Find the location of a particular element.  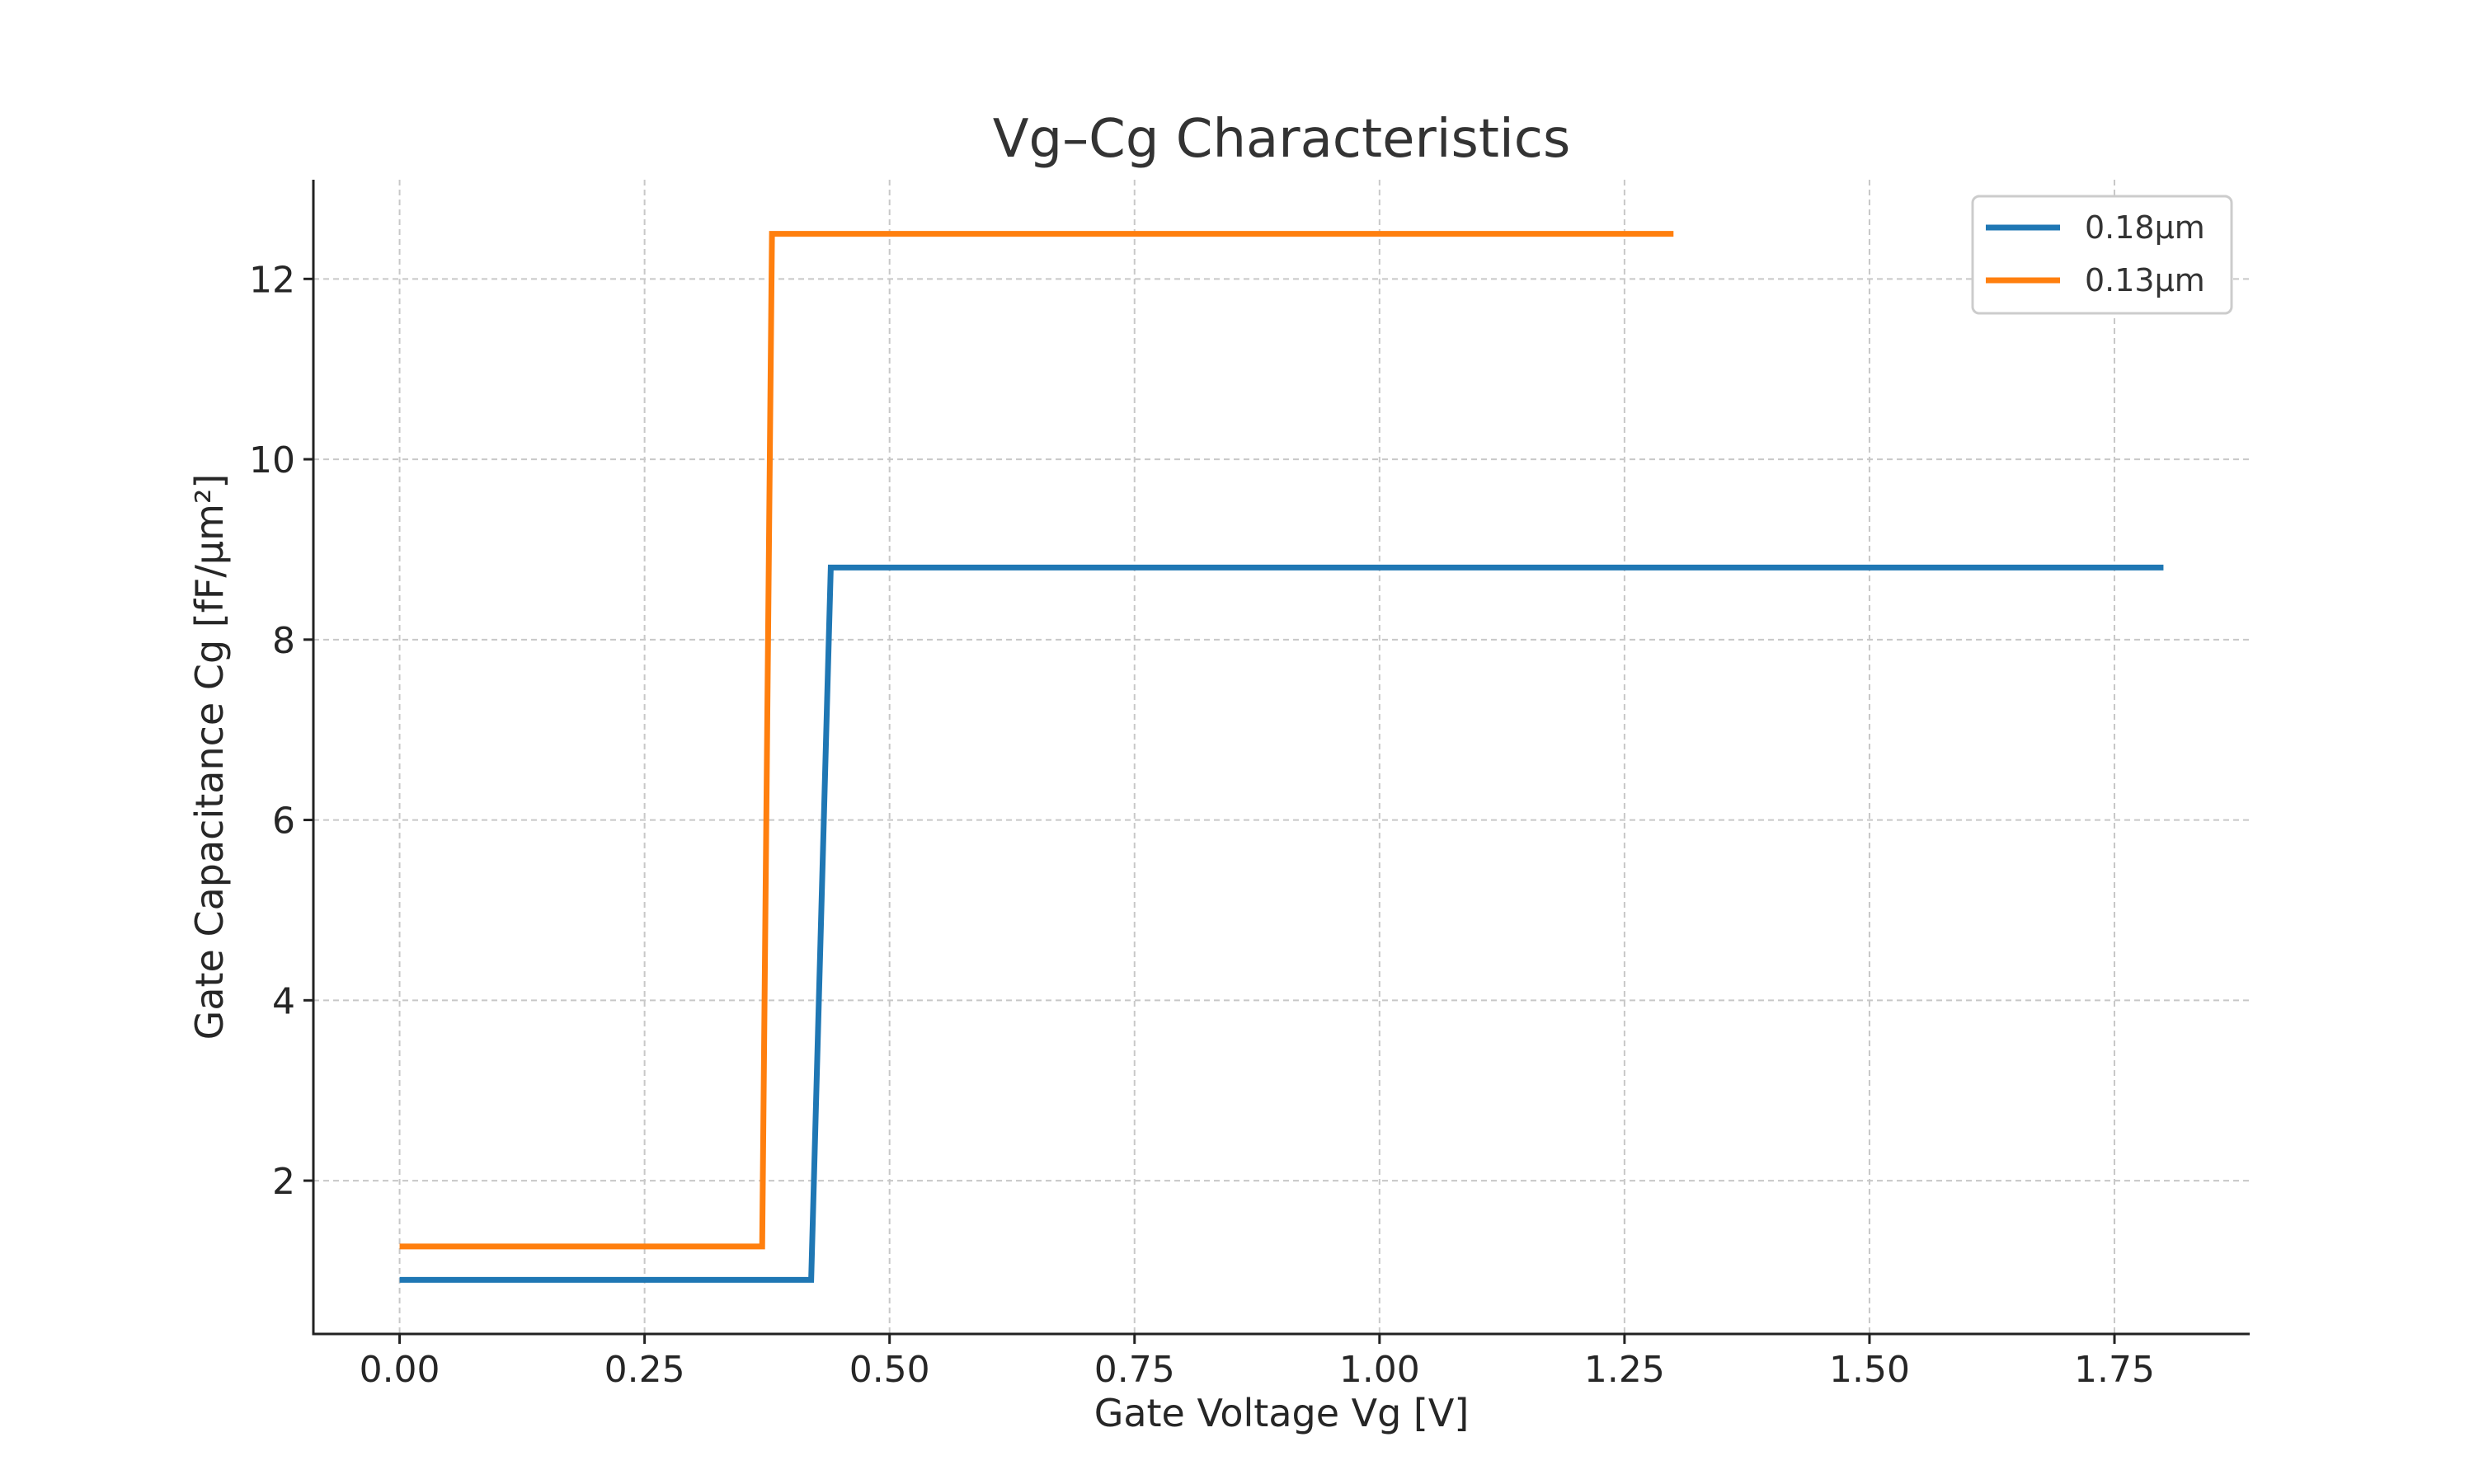

y-tick-label: 10 is located at coordinates (272, 460).